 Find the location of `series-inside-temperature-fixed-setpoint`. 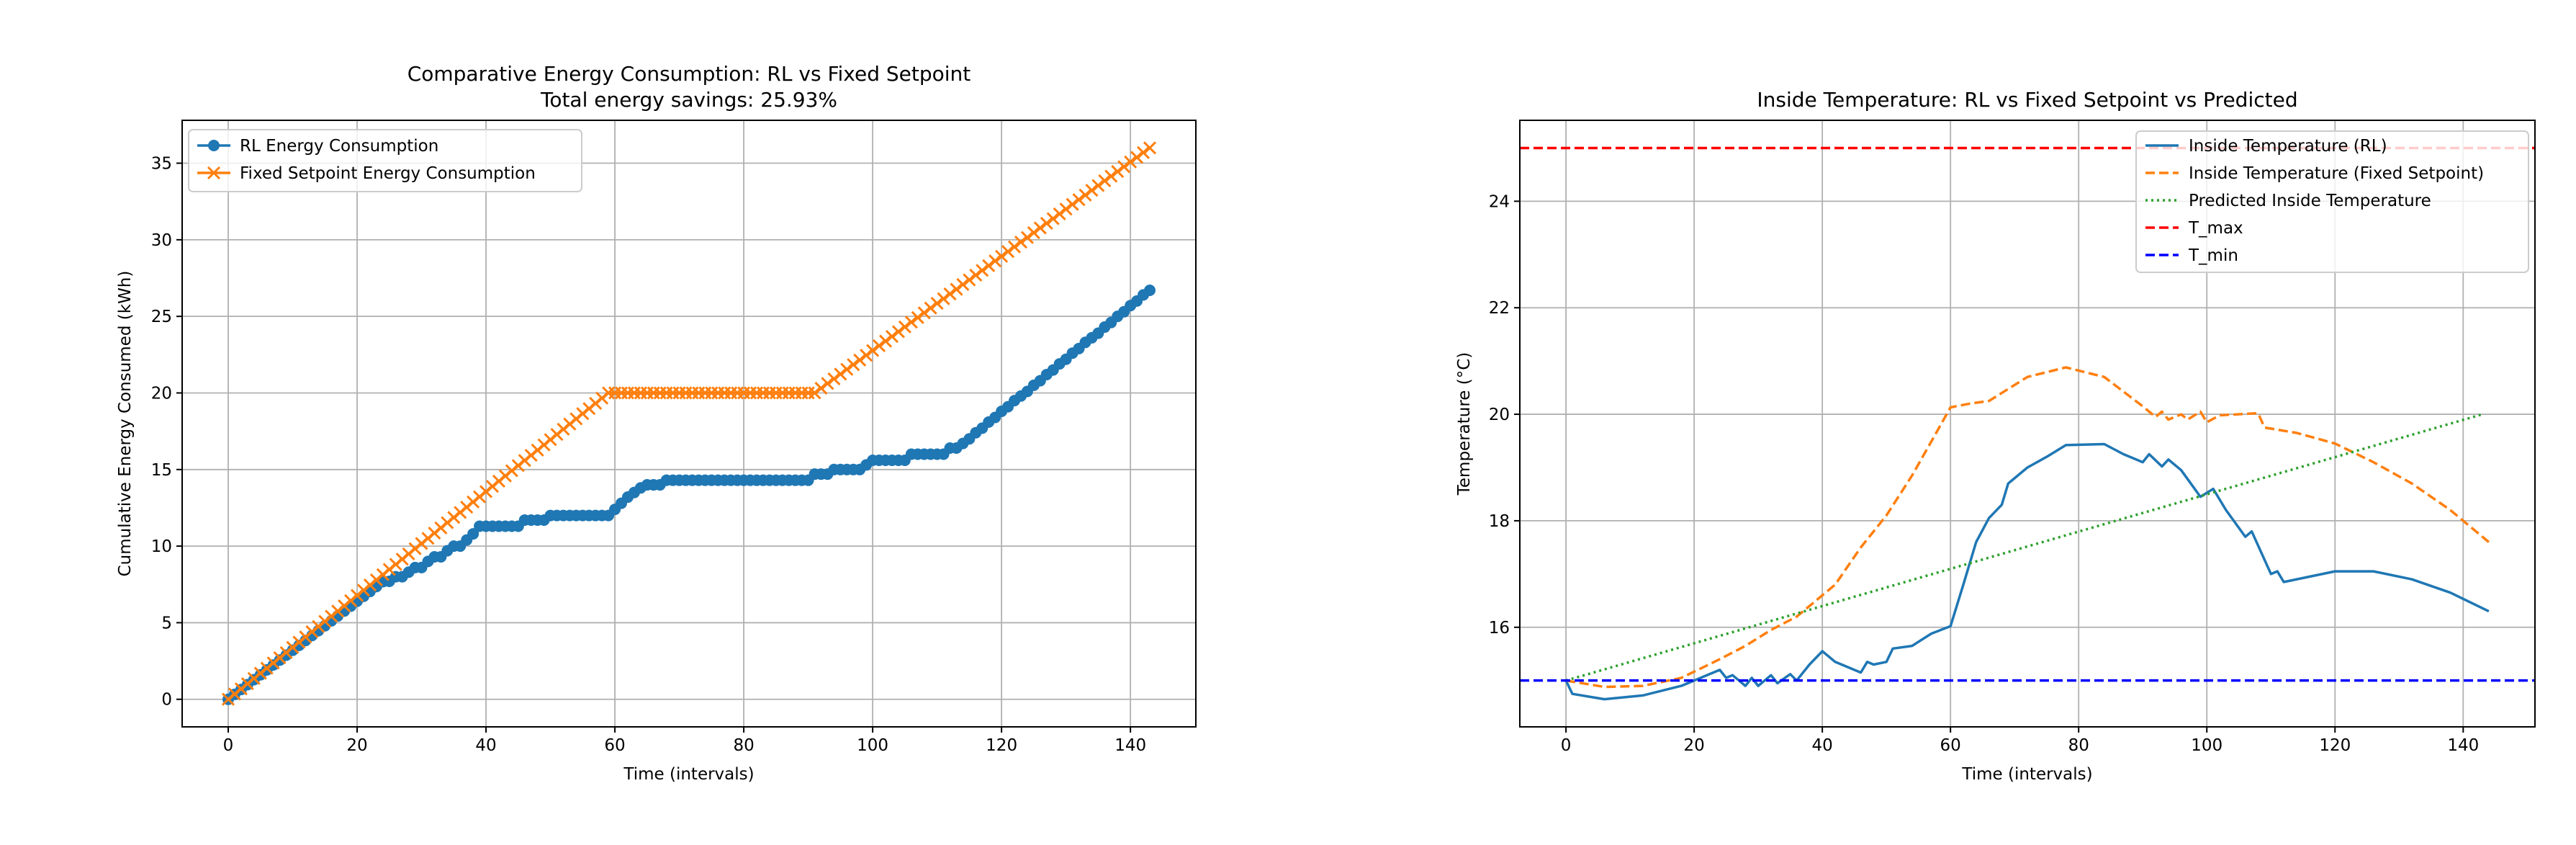

series-inside-temperature-fixed-setpoint is located at coordinates (2027, 527).